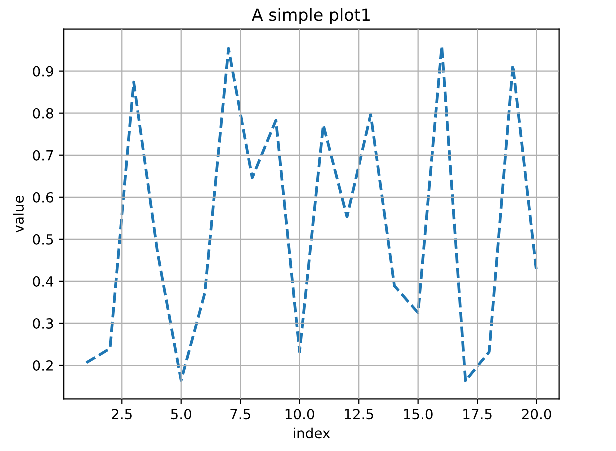 Image resolution: width=616 pixels, height=451 pixels. What do you see at coordinates (311, 16) in the screenshot?
I see `chart-title: A simple plot1` at bounding box center [311, 16].